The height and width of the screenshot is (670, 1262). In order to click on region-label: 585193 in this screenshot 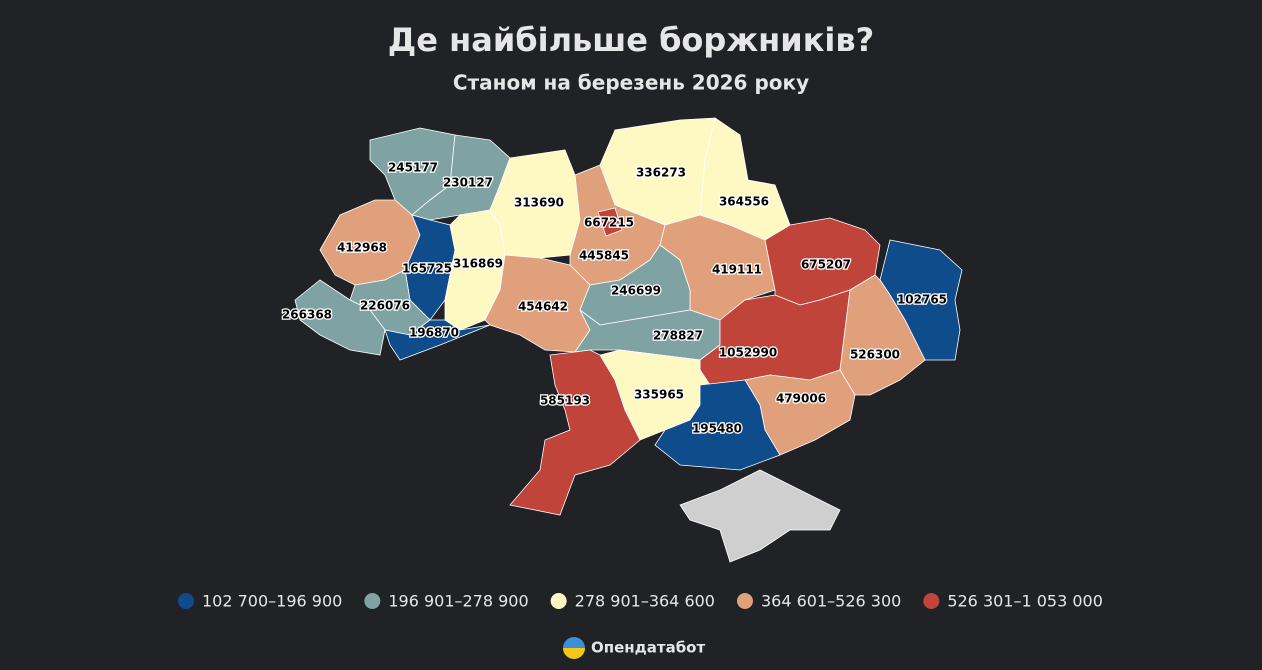, I will do `click(565, 401)`.